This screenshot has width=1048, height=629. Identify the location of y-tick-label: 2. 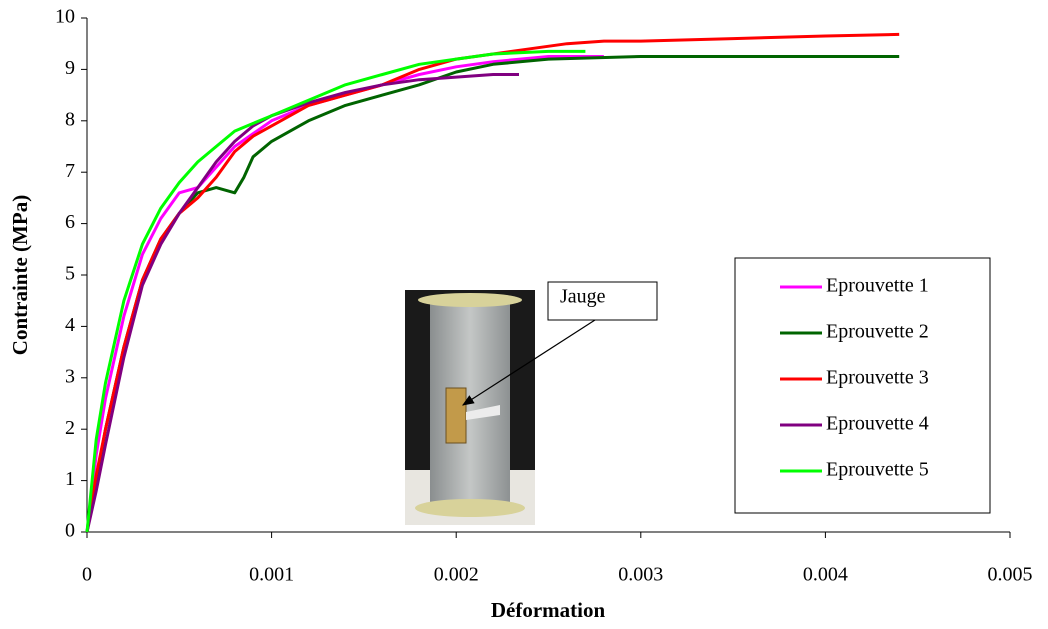
(70, 428).